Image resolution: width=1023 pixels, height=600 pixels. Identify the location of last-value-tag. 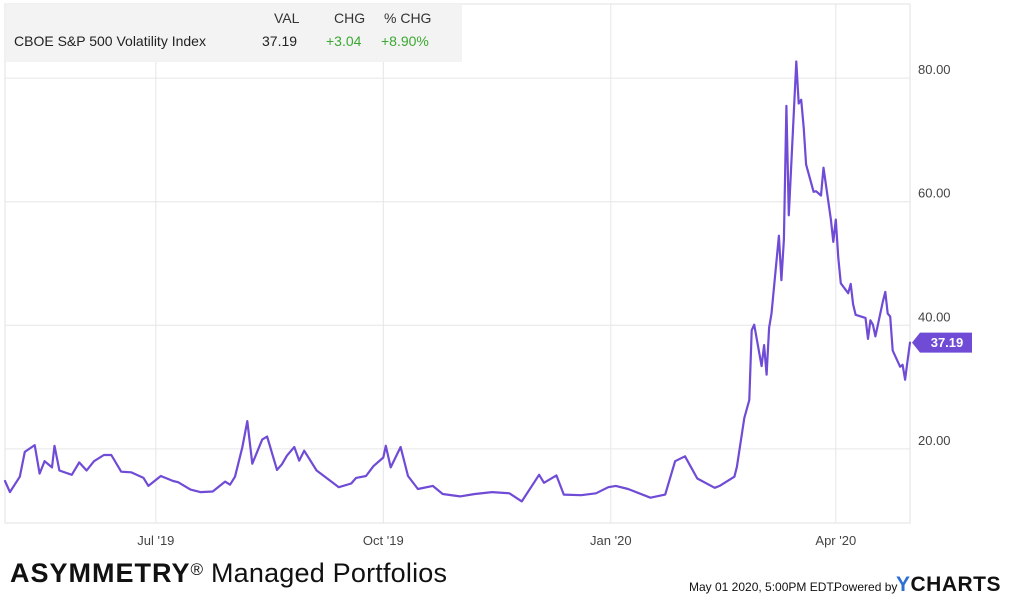
(942, 342).